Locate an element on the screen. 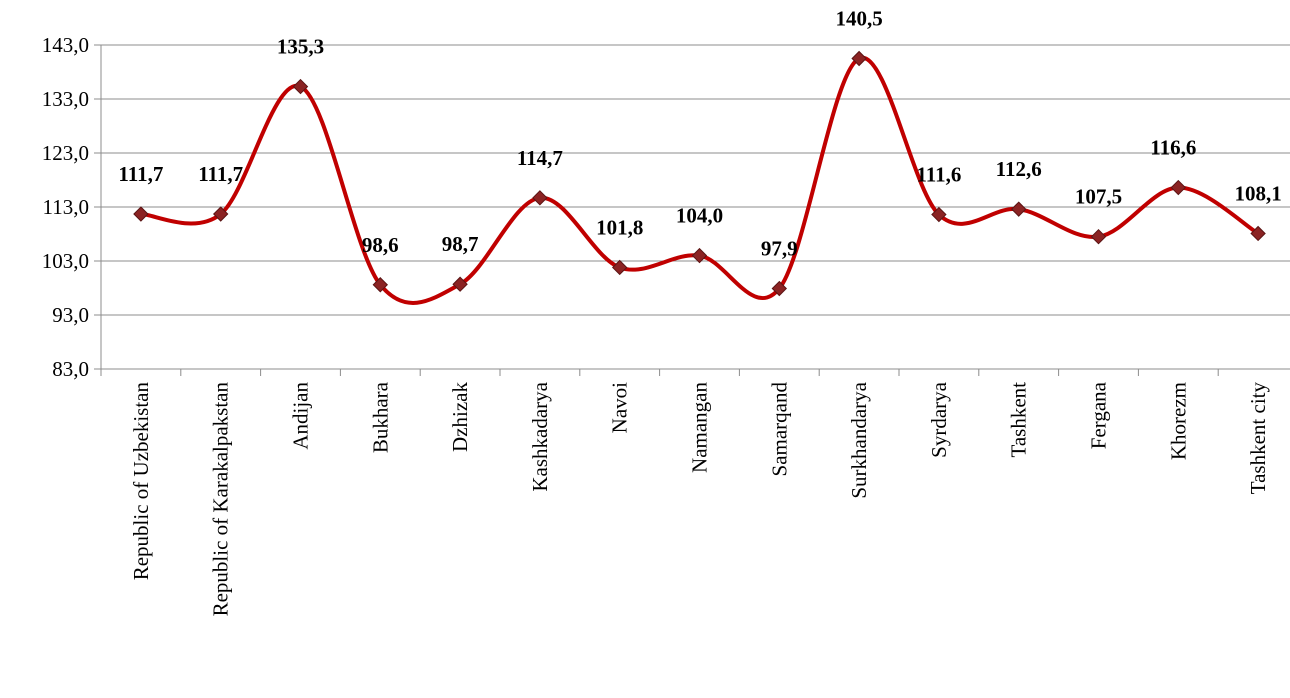 Image resolution: width=1290 pixels, height=698 pixels. y-tick-label: 83,0 is located at coordinates (70, 369).